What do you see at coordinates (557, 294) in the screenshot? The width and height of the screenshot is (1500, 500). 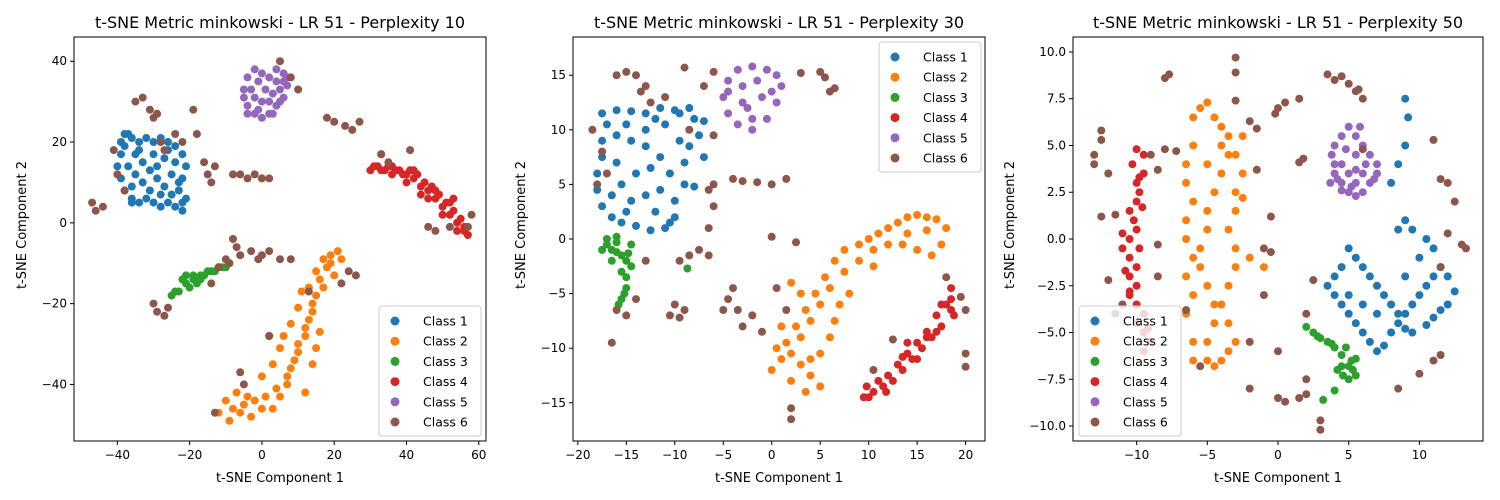 I see `y-tick-label: −5` at bounding box center [557, 294].